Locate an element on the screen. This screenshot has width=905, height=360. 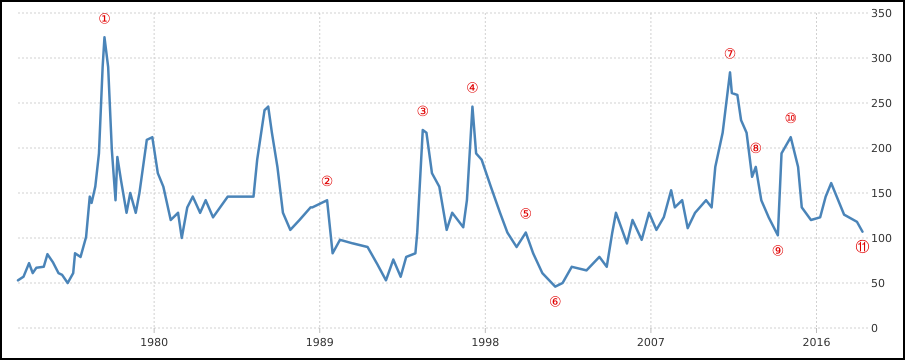
annotation: ⑦ is located at coordinates (730, 54).